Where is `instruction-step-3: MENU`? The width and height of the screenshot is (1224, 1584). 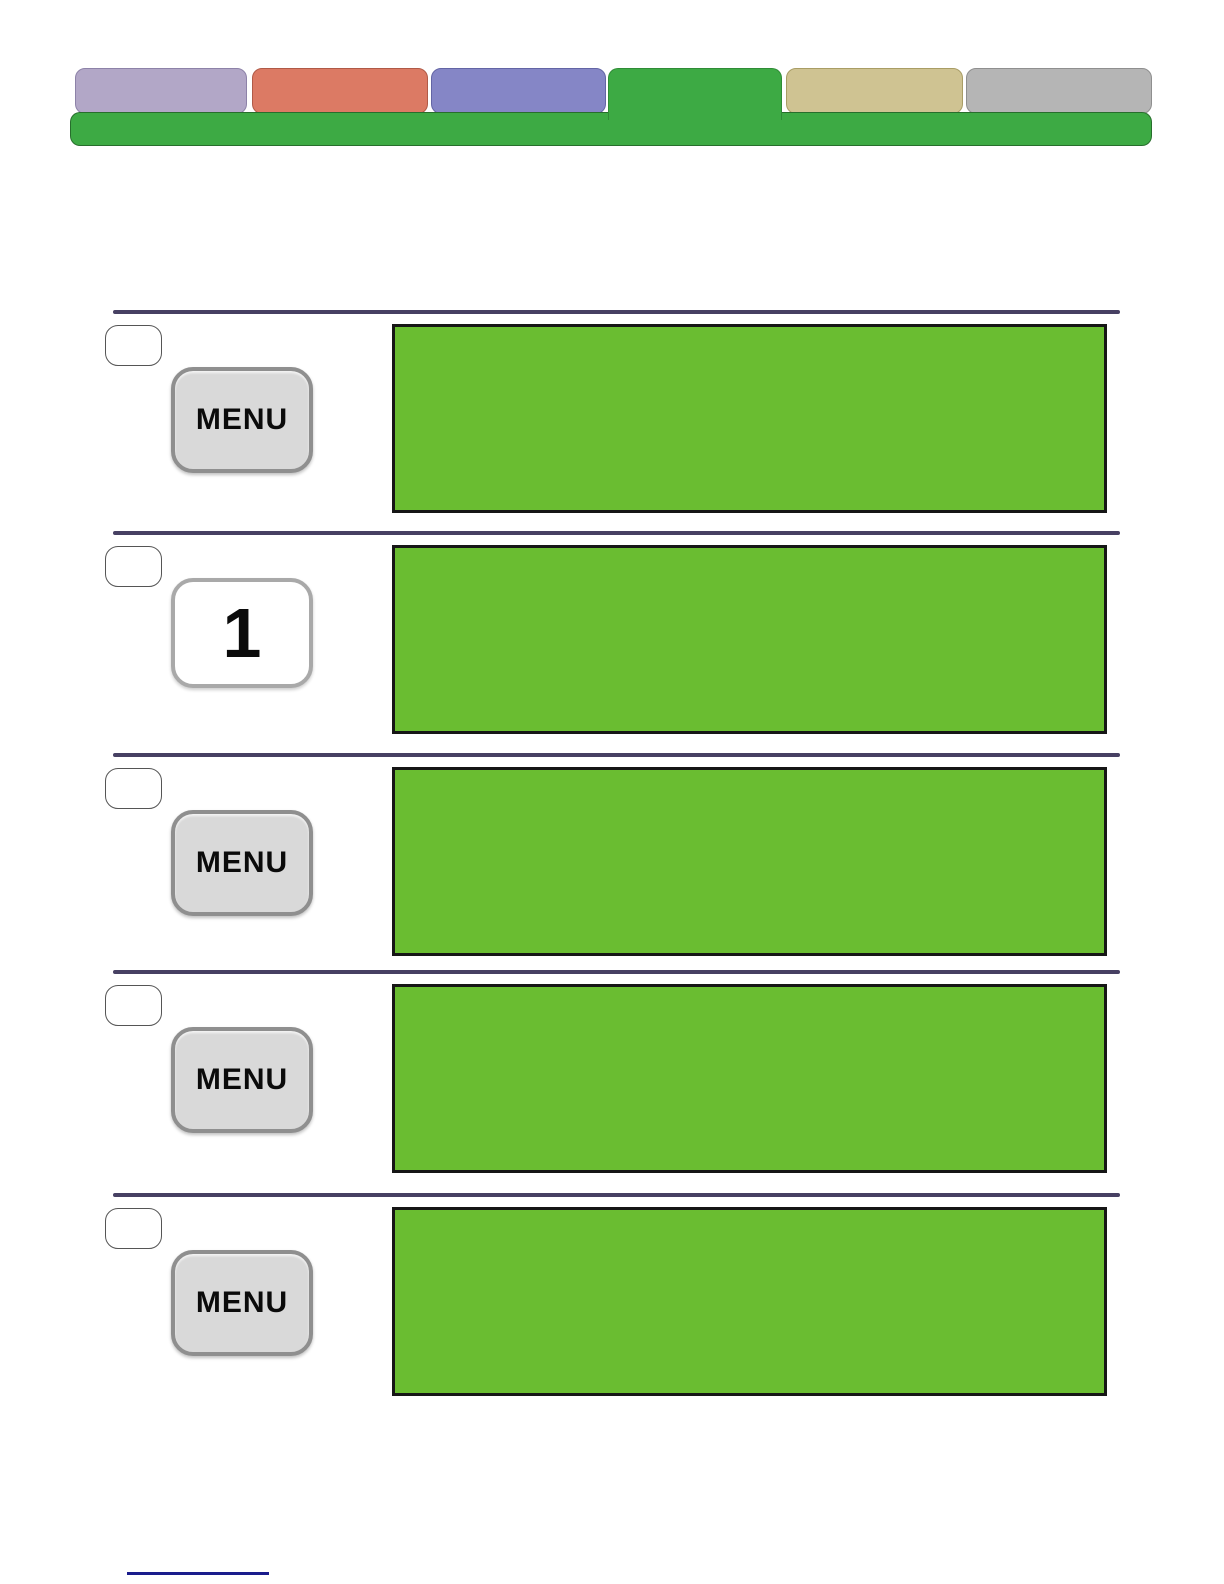
instruction-step-3: MENU is located at coordinates (612, 863).